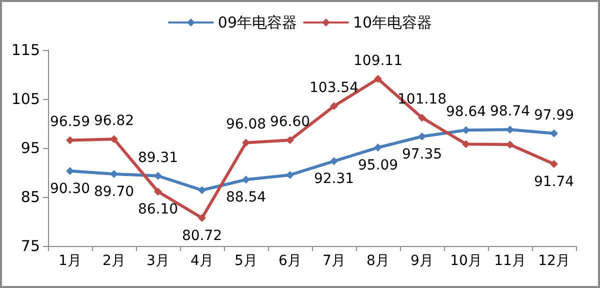 The image size is (600, 288). What do you see at coordinates (422, 261) in the screenshot?
I see `x-tick-label: 9月` at bounding box center [422, 261].